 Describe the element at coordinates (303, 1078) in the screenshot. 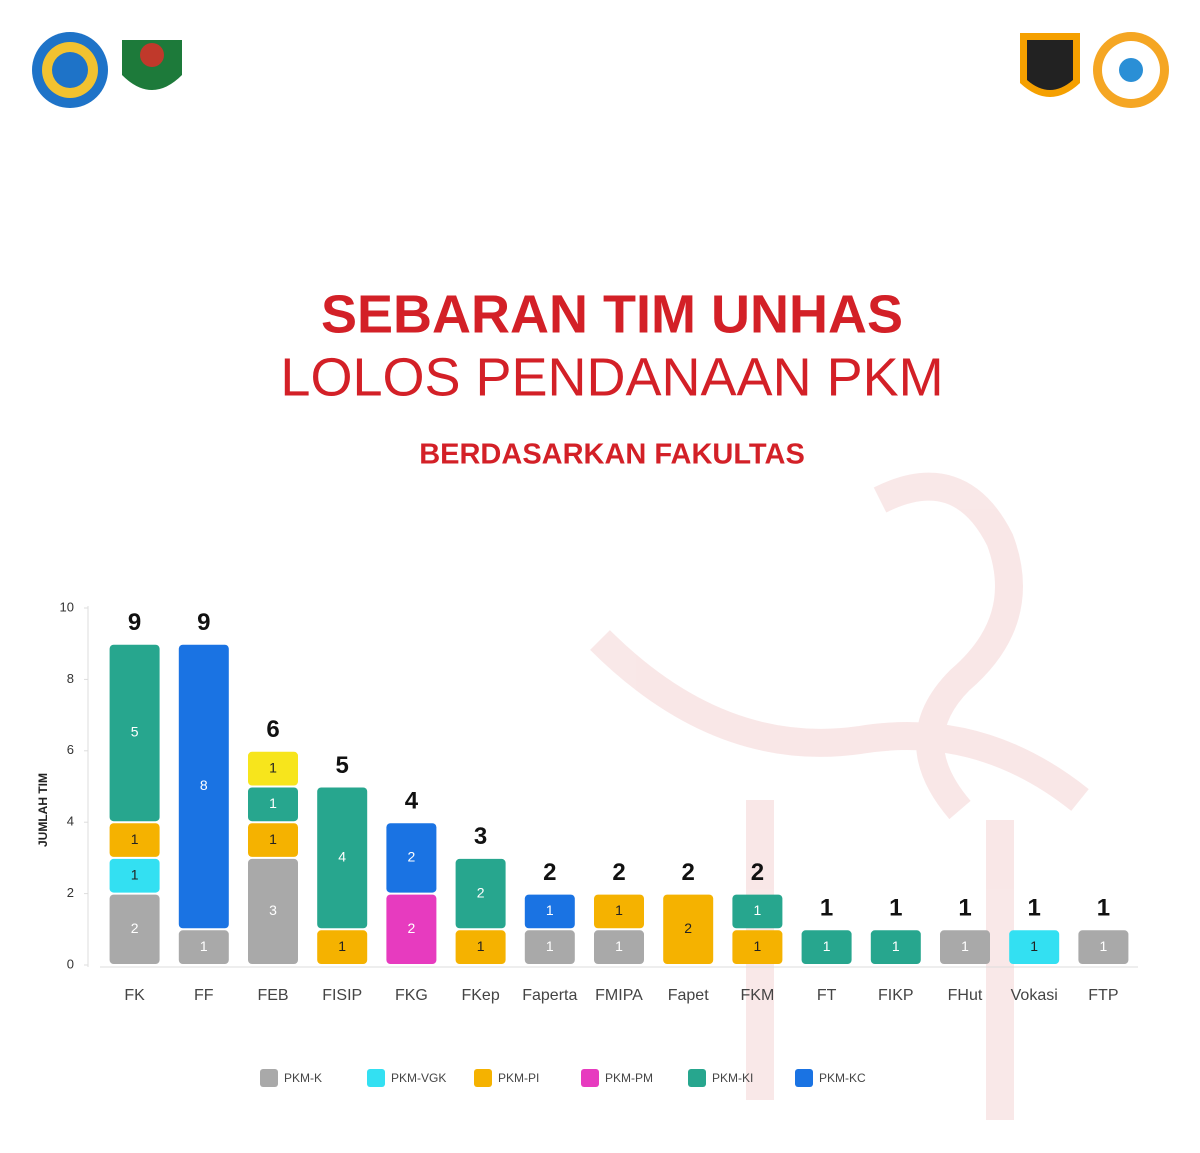

I see `legend-label: PKM-K` at that location.